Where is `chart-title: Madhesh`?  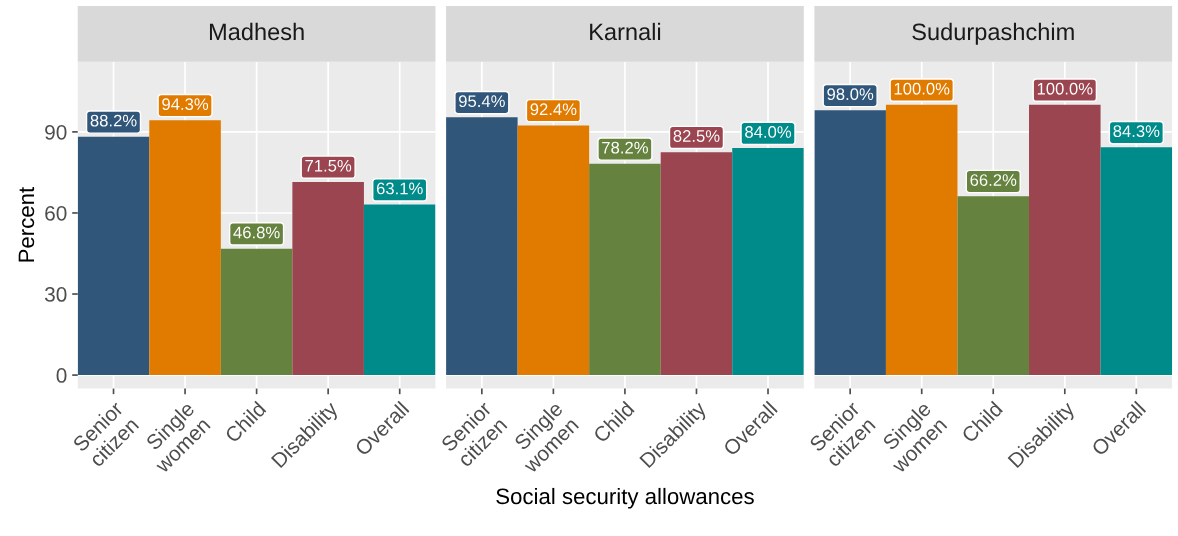
chart-title: Madhesh is located at coordinates (256, 31).